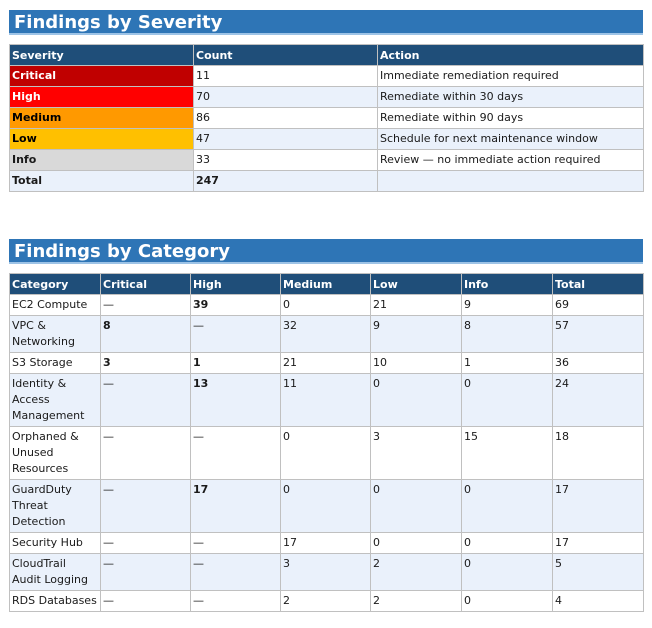 The width and height of the screenshot is (652, 628). Describe the element at coordinates (55, 601) in the screenshot. I see `category-cell: RDS Databases` at that location.